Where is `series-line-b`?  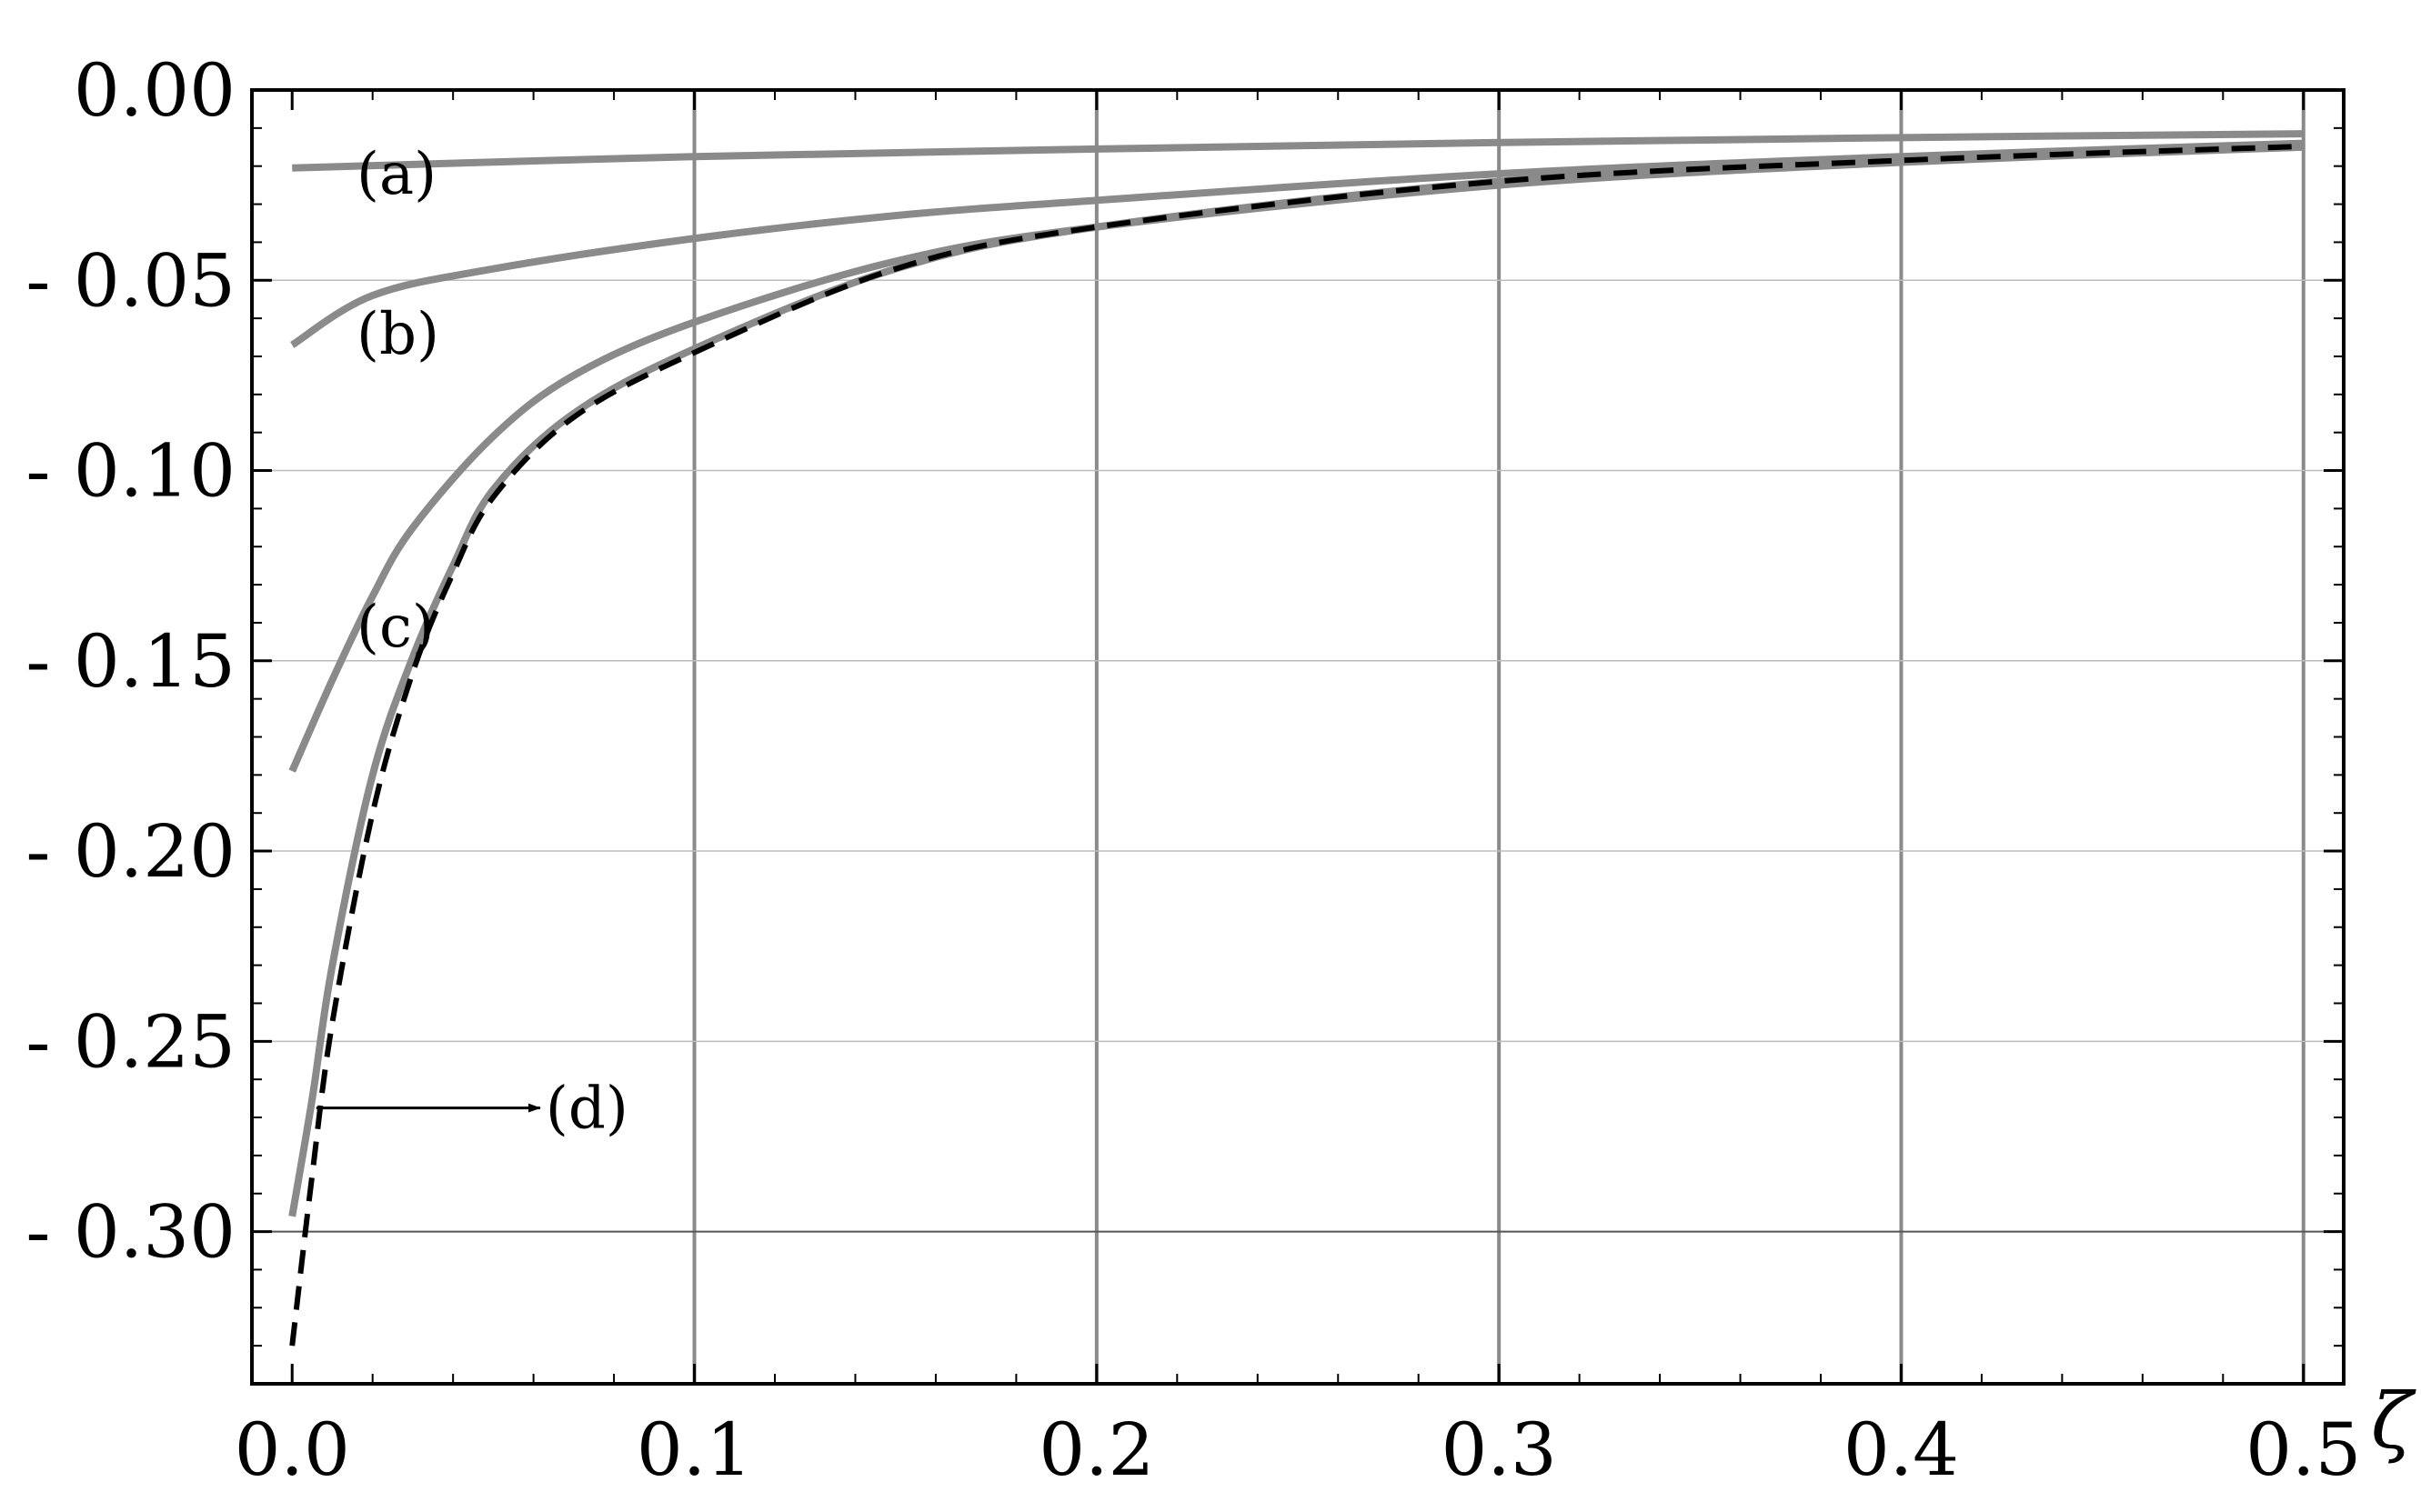 series-line-b is located at coordinates (1297, 243).